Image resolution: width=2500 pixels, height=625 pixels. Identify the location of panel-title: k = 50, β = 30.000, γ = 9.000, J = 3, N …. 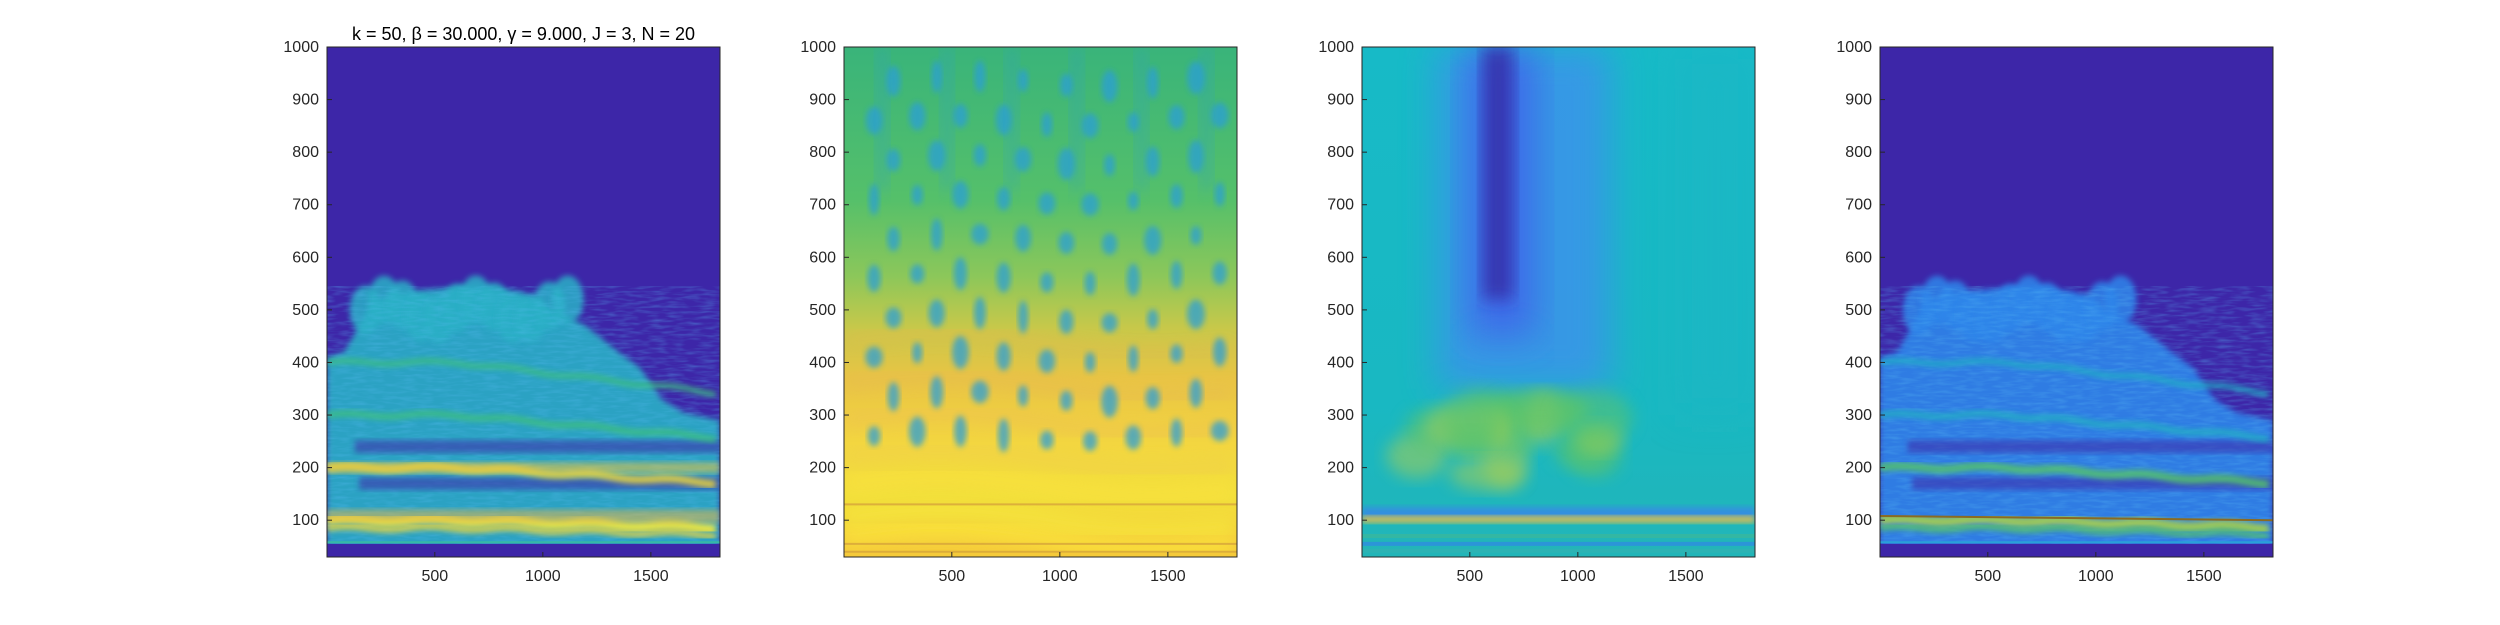
(523, 34).